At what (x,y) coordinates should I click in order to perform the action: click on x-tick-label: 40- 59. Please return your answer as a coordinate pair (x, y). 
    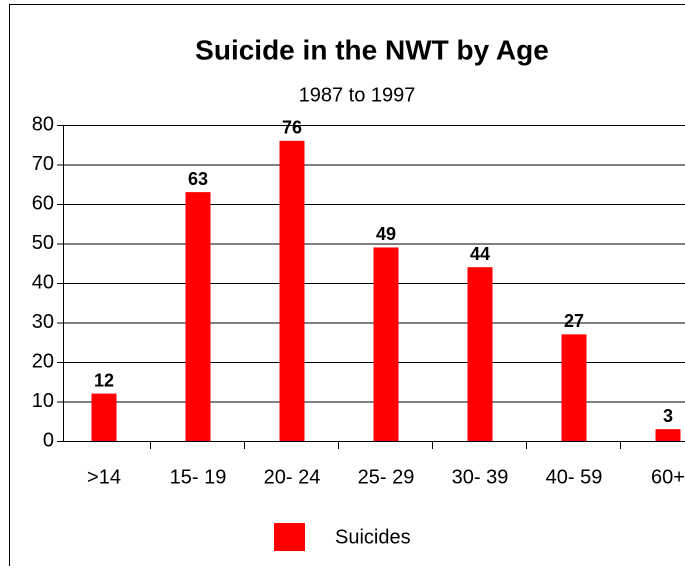
    Looking at the image, I should click on (574, 477).